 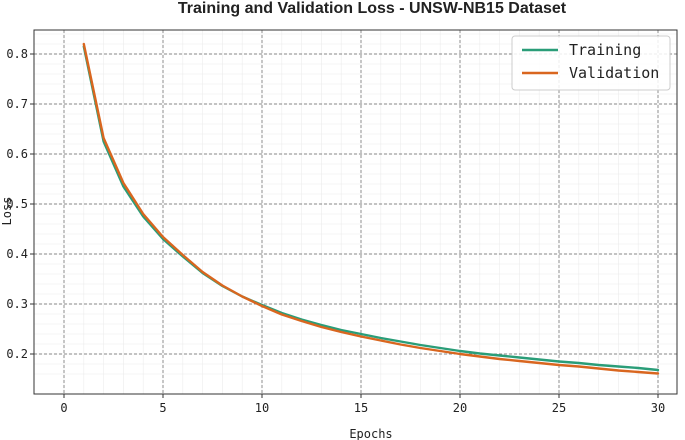 I want to click on x-tick-label: 15, so click(x=361, y=408).